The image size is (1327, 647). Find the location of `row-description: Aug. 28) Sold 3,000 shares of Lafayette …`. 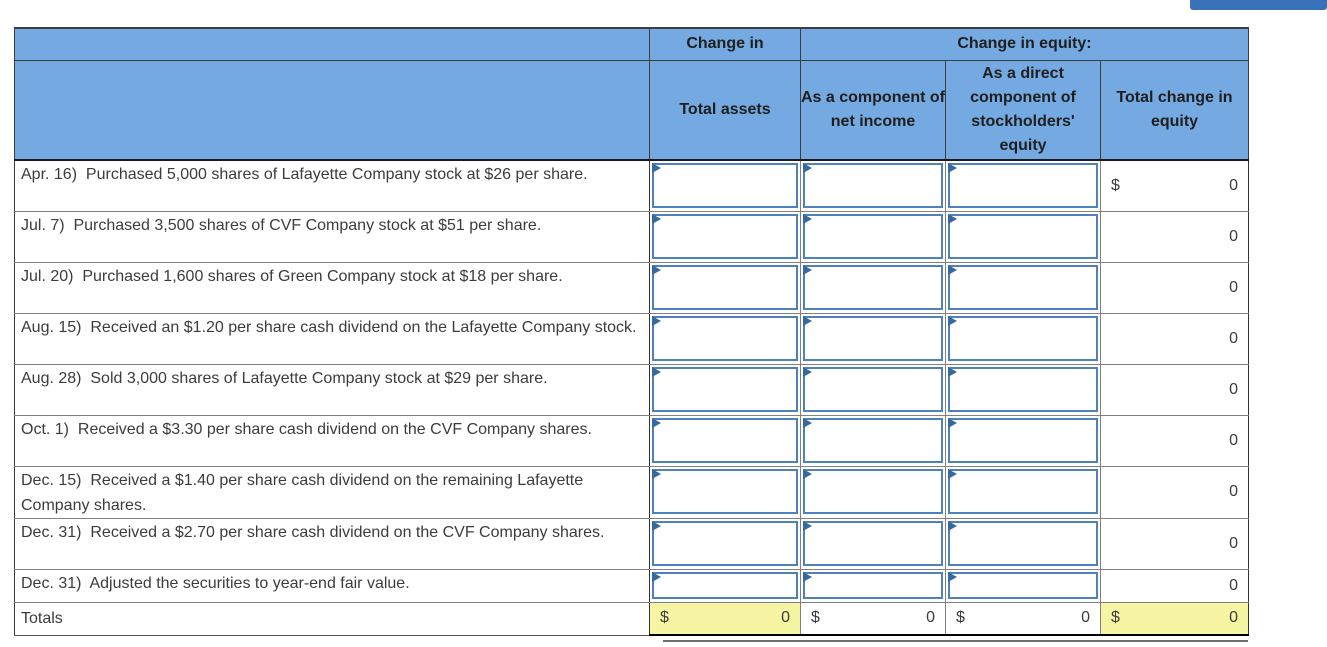

row-description: Aug. 28) Sold 3,000 shares of Lafayette … is located at coordinates (332, 389).